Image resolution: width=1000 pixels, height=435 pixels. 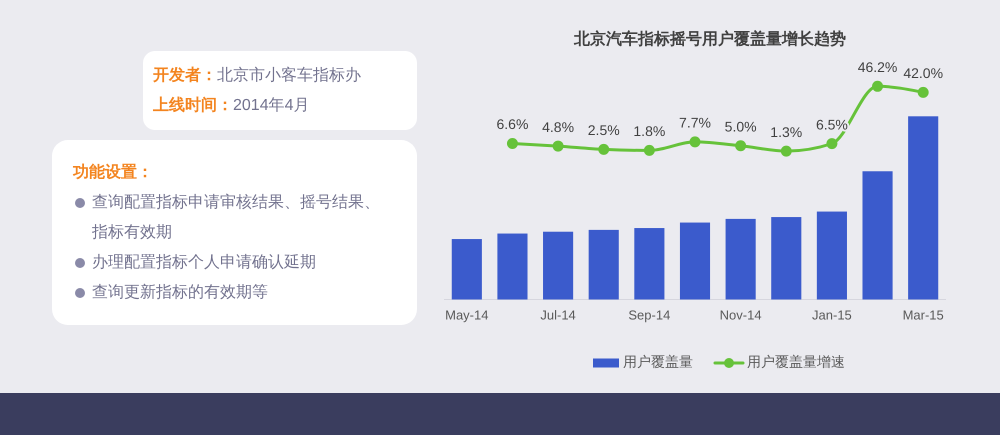 What do you see at coordinates (658, 362) in the screenshot?
I see `legend-label: 用户覆盖量` at bounding box center [658, 362].